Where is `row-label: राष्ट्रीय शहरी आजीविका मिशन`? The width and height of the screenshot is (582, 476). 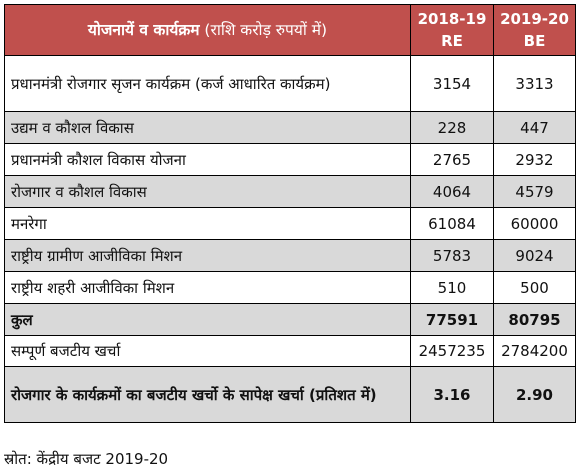 row-label: राष्ट्रीय शहरी आजीविका मिशन is located at coordinates (207, 287).